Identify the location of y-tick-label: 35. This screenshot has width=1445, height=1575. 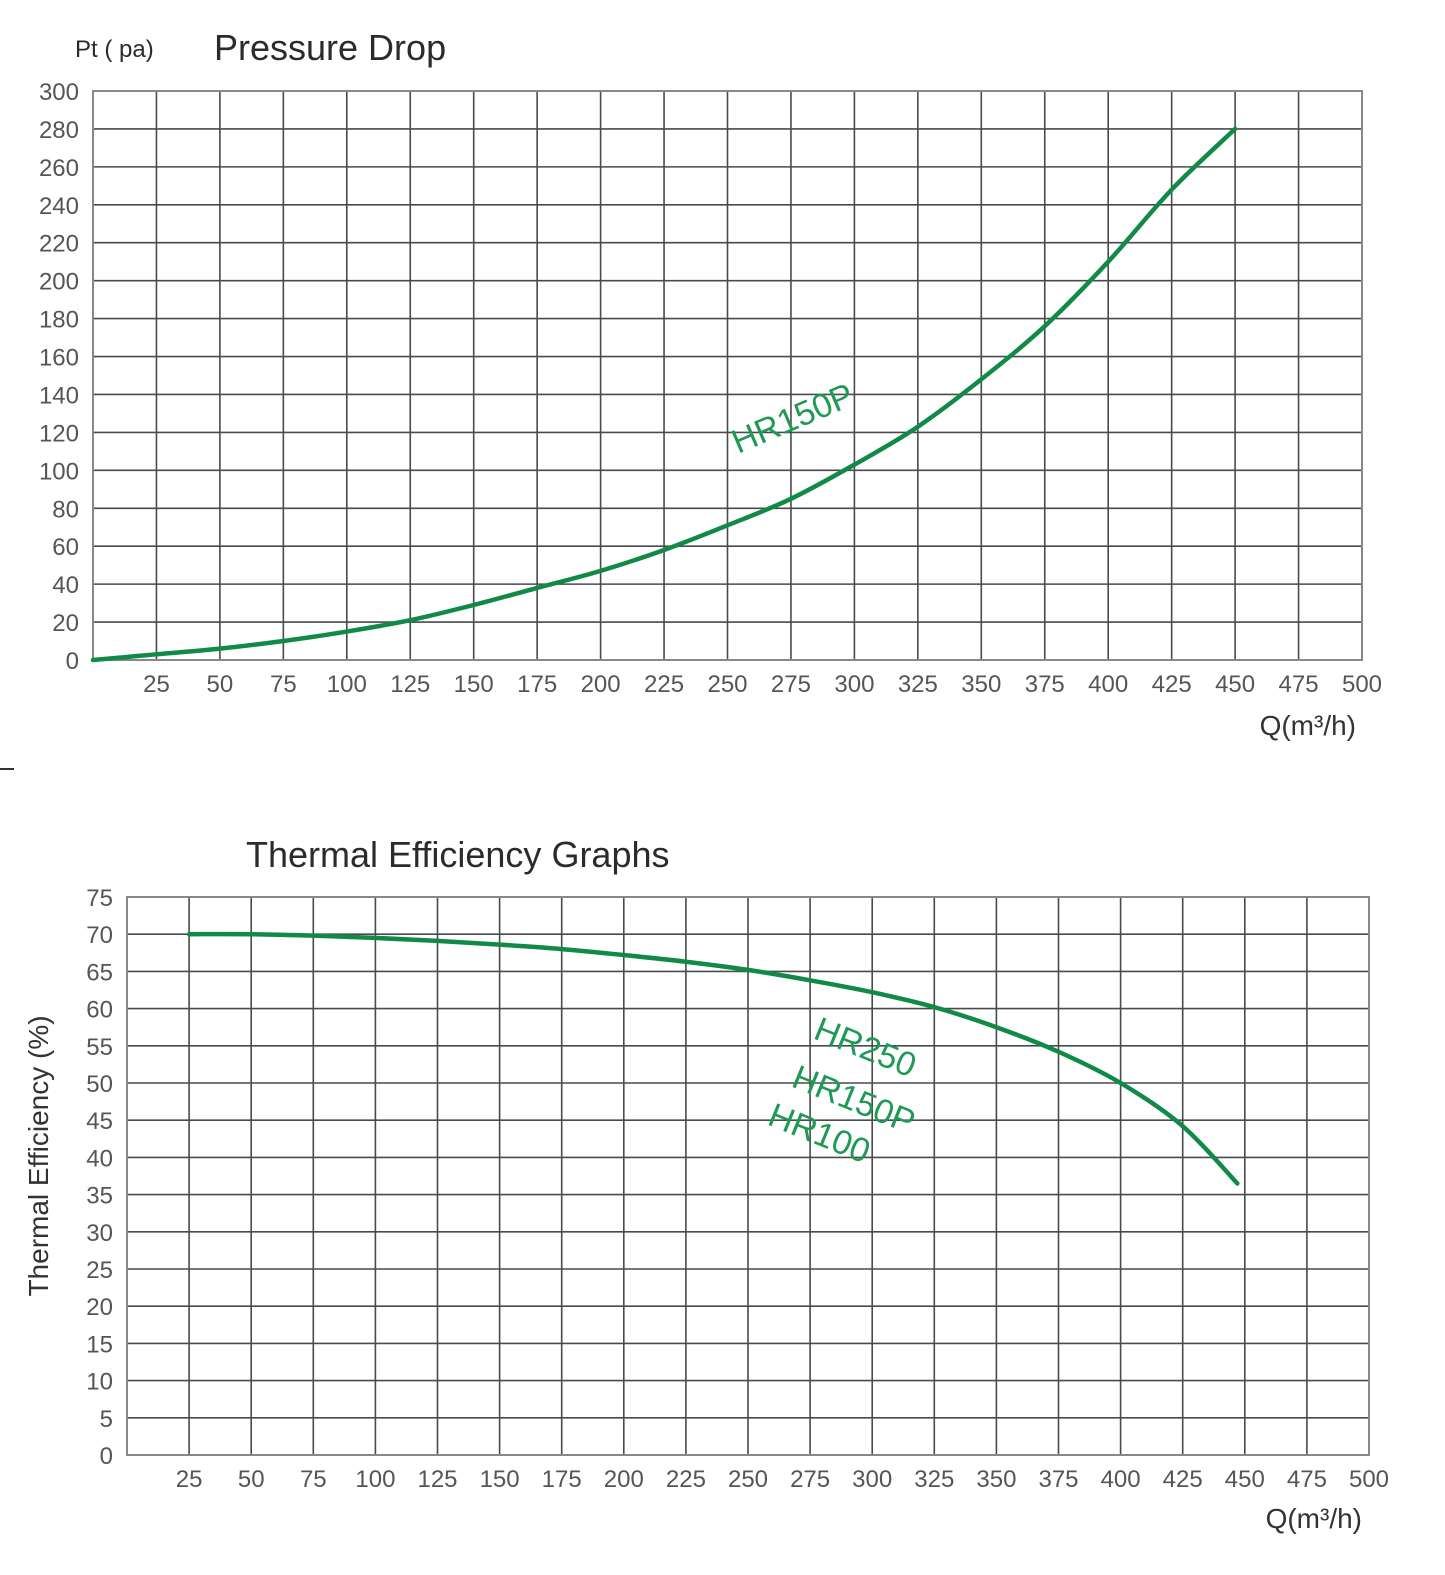
(99, 1196).